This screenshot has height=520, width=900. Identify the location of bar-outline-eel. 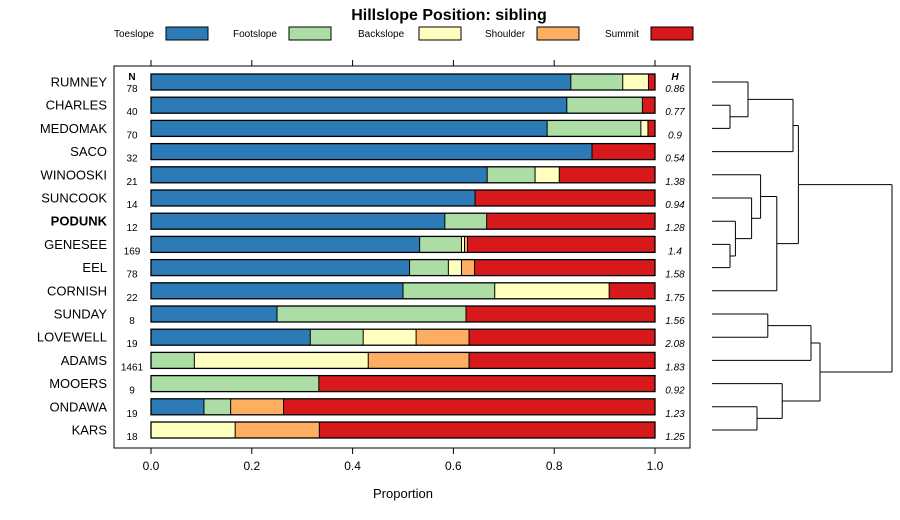
(403, 267).